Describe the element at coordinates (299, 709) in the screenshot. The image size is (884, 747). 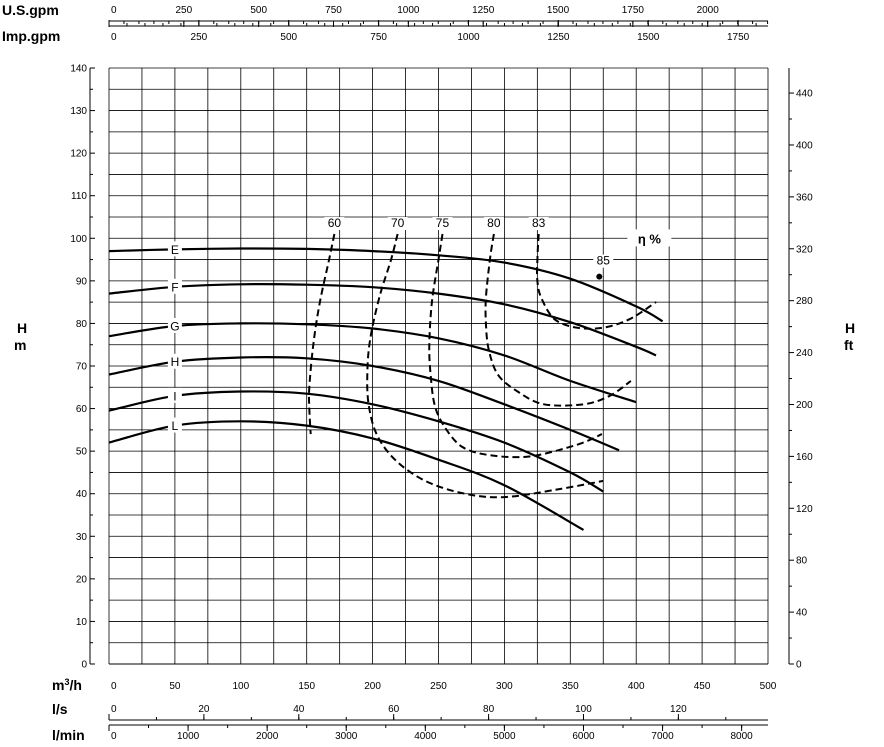
I see `ls-axis-tick-label: 40` at that location.